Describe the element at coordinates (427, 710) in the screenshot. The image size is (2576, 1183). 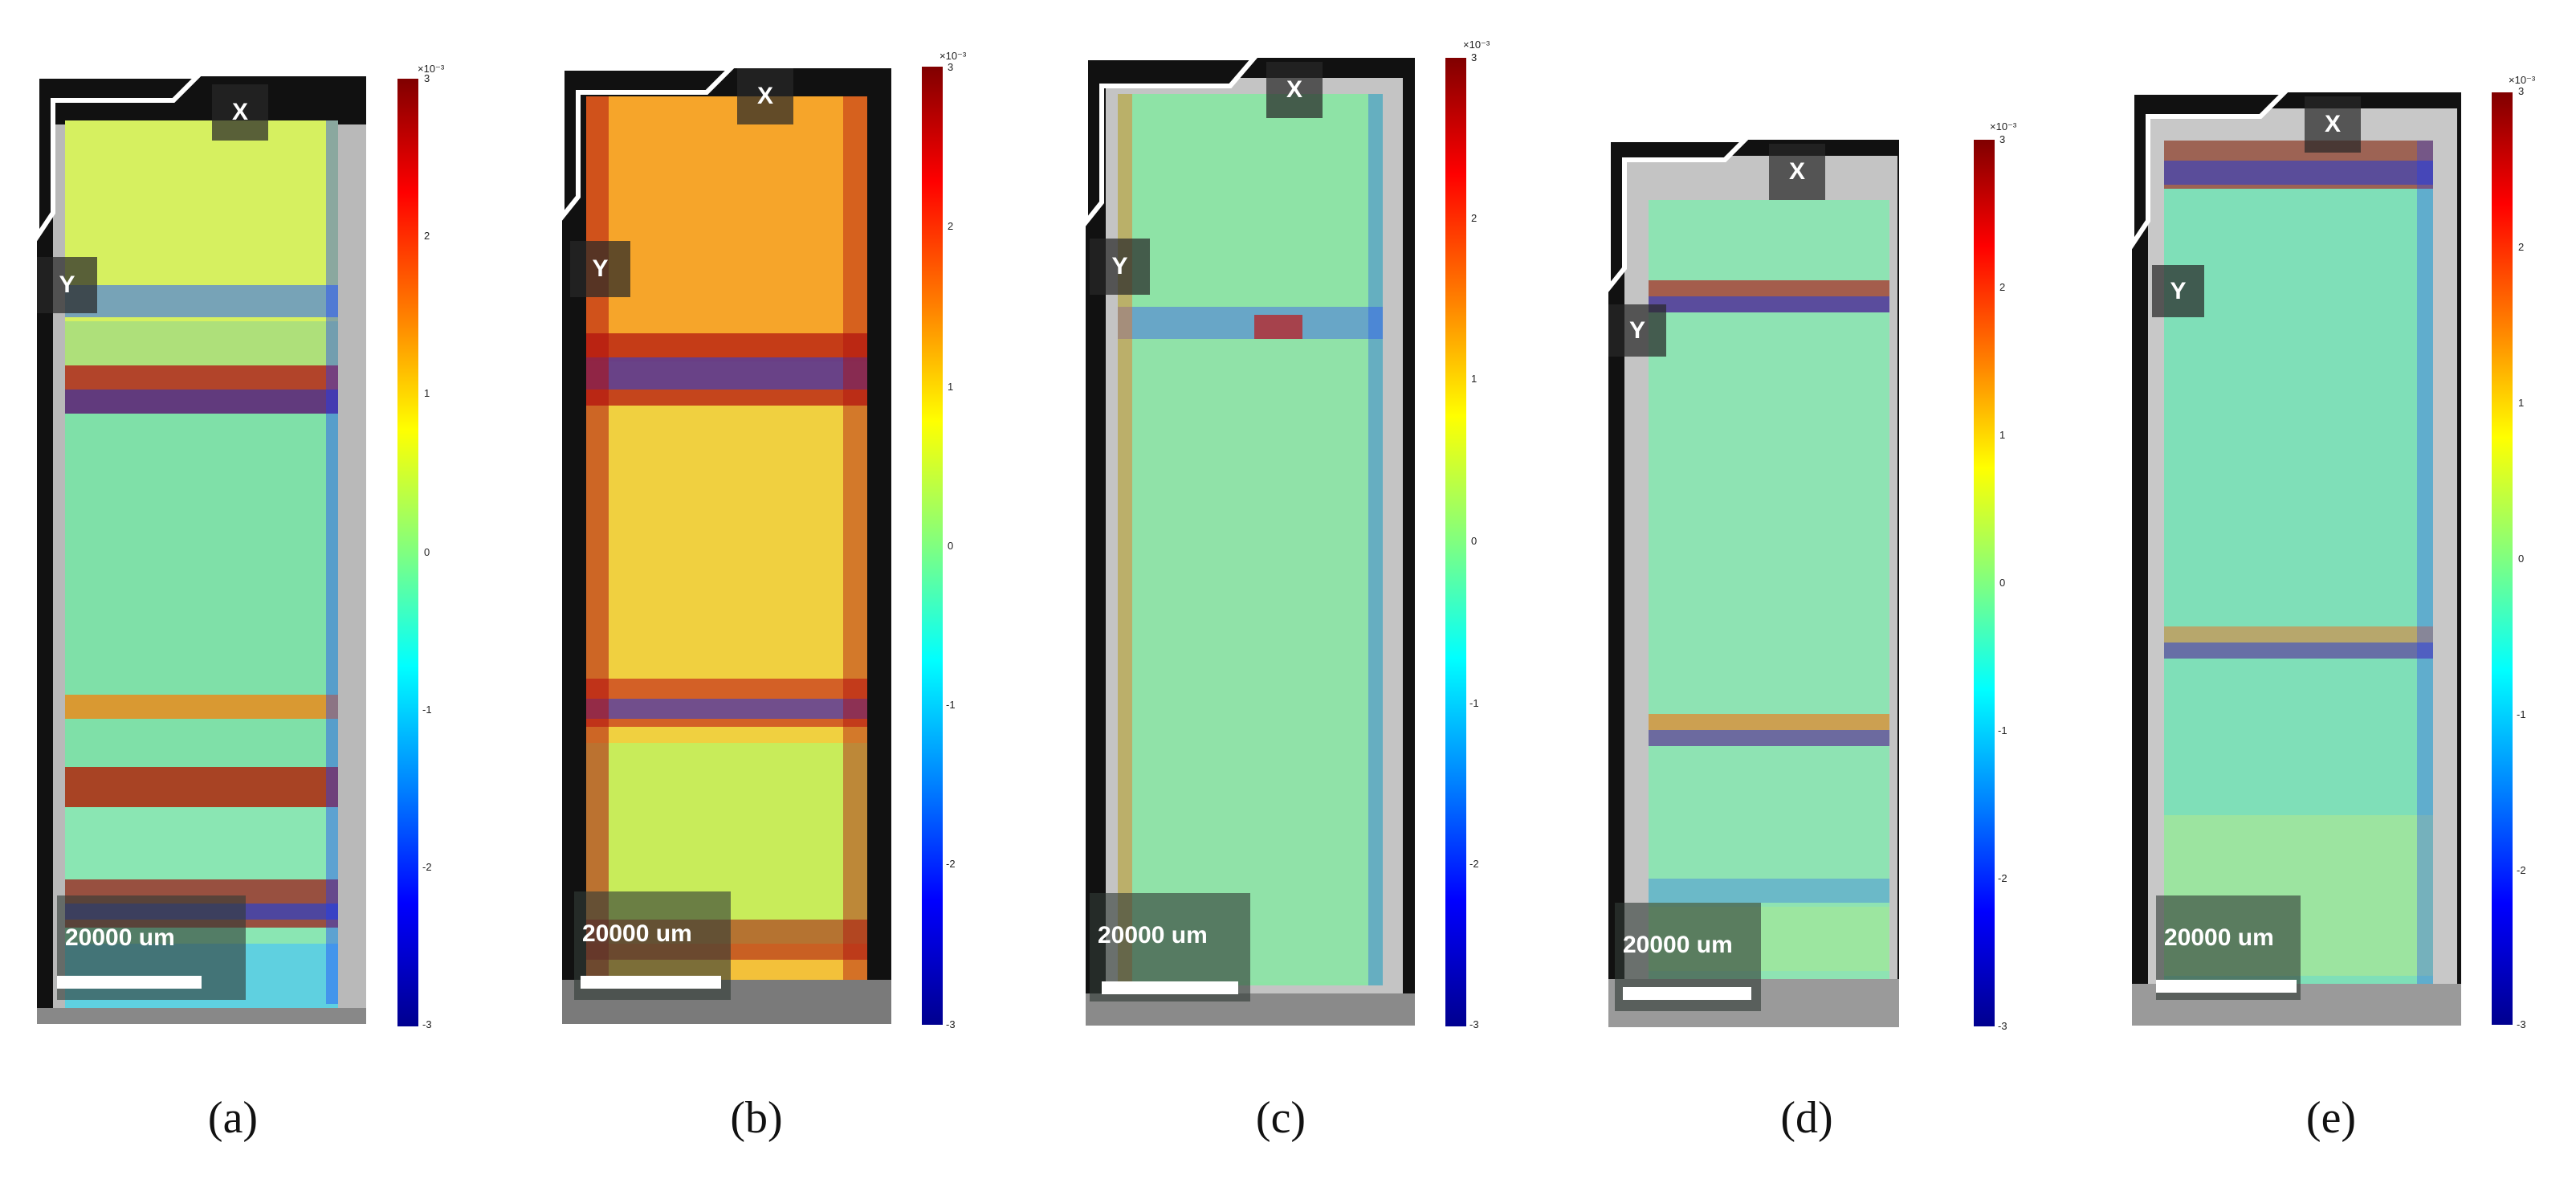
I see `colorbar-tick-a-4: -1` at that location.